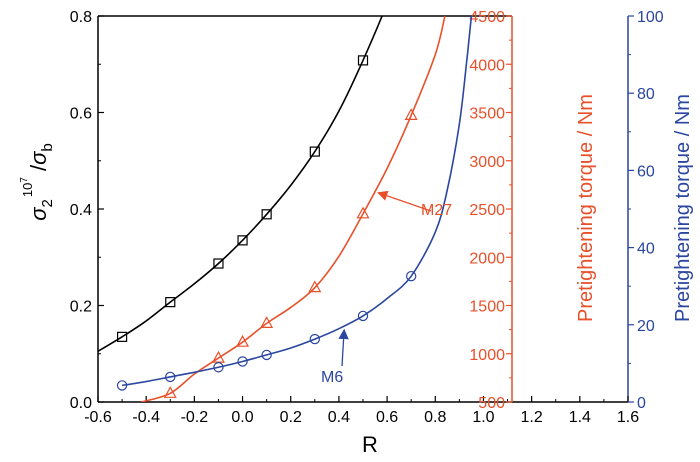  Describe the element at coordinates (586, 208) in the screenshot. I see `y-right-red-title: Pretightening torque / Nm` at that location.